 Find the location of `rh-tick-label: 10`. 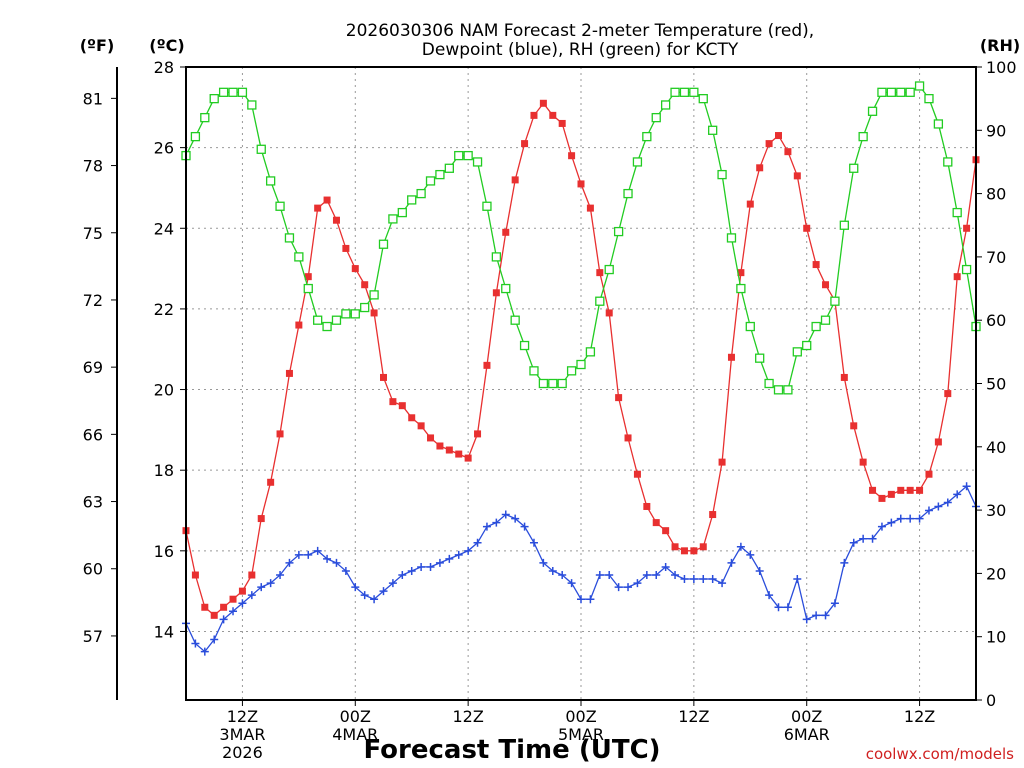

rh-tick-label: 10 is located at coordinates (996, 637).